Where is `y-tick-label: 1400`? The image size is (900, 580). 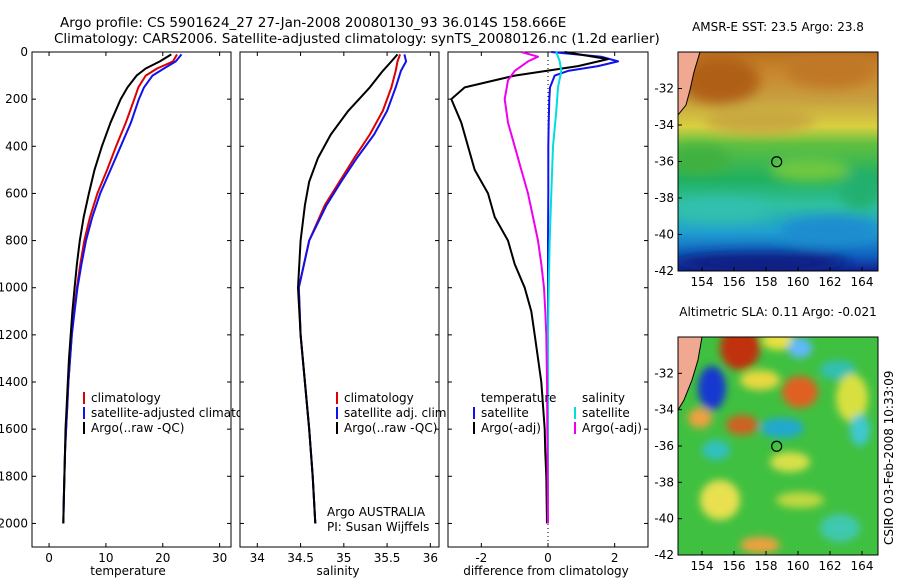 y-tick-label: 1400 is located at coordinates (14, 382).